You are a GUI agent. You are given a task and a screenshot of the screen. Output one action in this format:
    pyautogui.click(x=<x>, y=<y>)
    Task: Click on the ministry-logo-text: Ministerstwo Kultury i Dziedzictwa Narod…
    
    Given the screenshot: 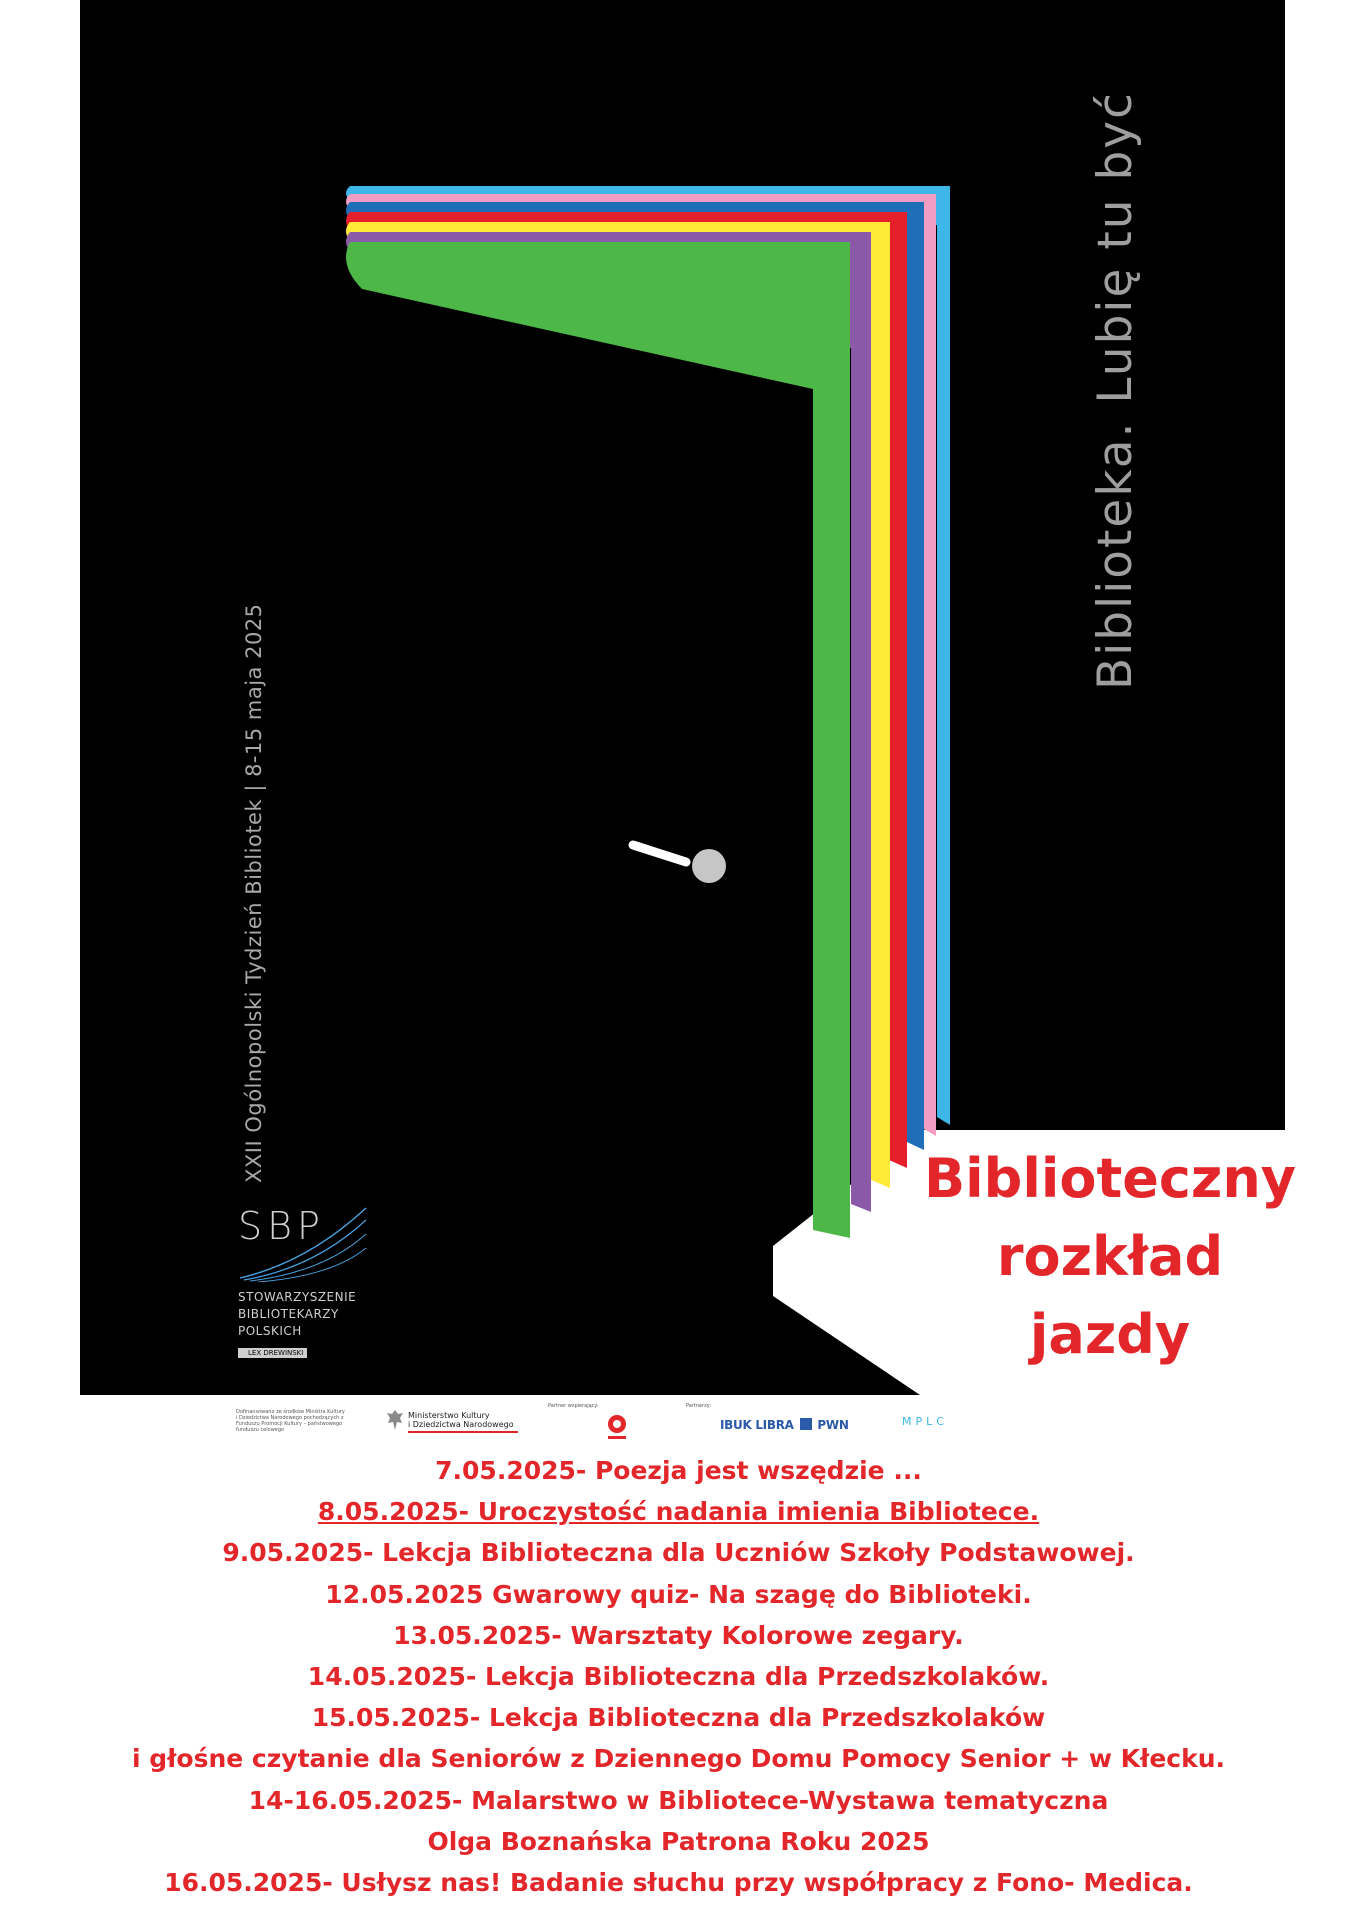 What is the action you would take?
    pyautogui.click(x=463, y=1422)
    